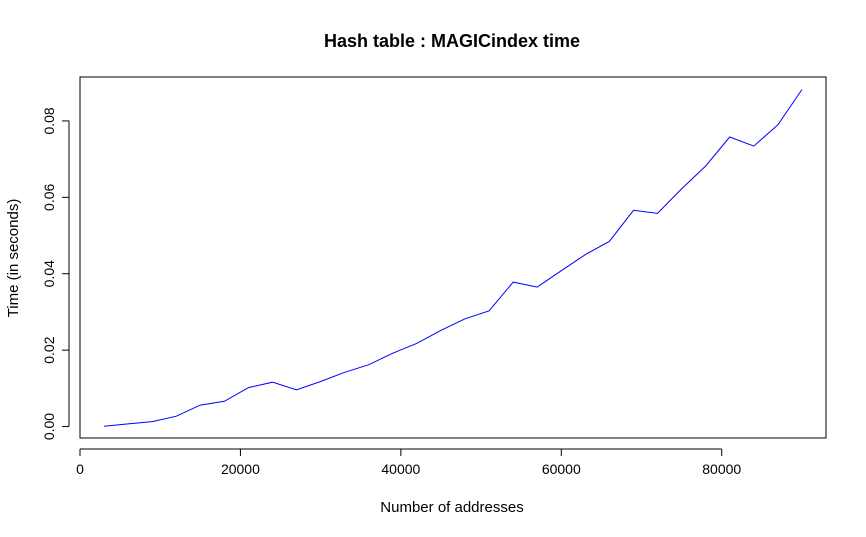 The height and width of the screenshot is (537, 866). I want to click on y-axis-label: Time (in seconds), so click(13, 258).